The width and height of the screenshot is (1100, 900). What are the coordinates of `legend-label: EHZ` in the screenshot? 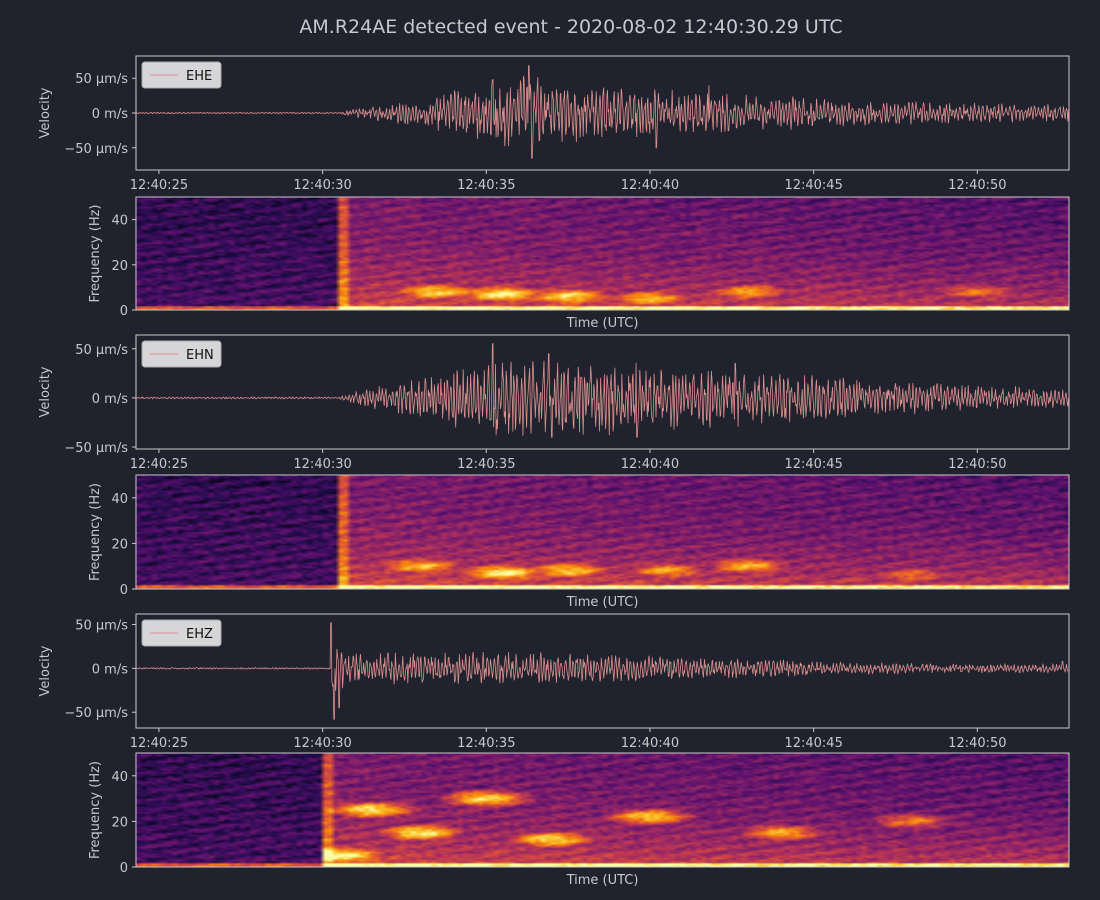 It's located at (199, 634).